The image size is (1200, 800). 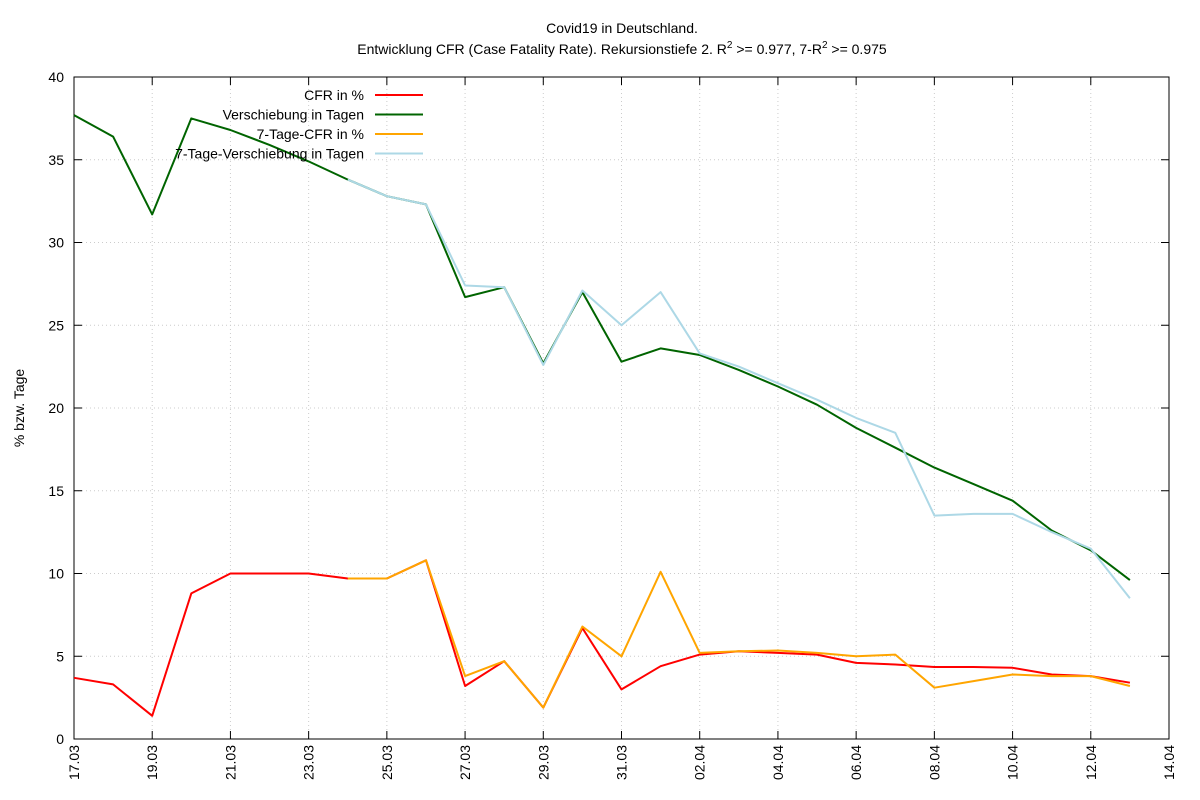 What do you see at coordinates (465, 762) in the screenshot?
I see `x-tick-label: 27.03` at bounding box center [465, 762].